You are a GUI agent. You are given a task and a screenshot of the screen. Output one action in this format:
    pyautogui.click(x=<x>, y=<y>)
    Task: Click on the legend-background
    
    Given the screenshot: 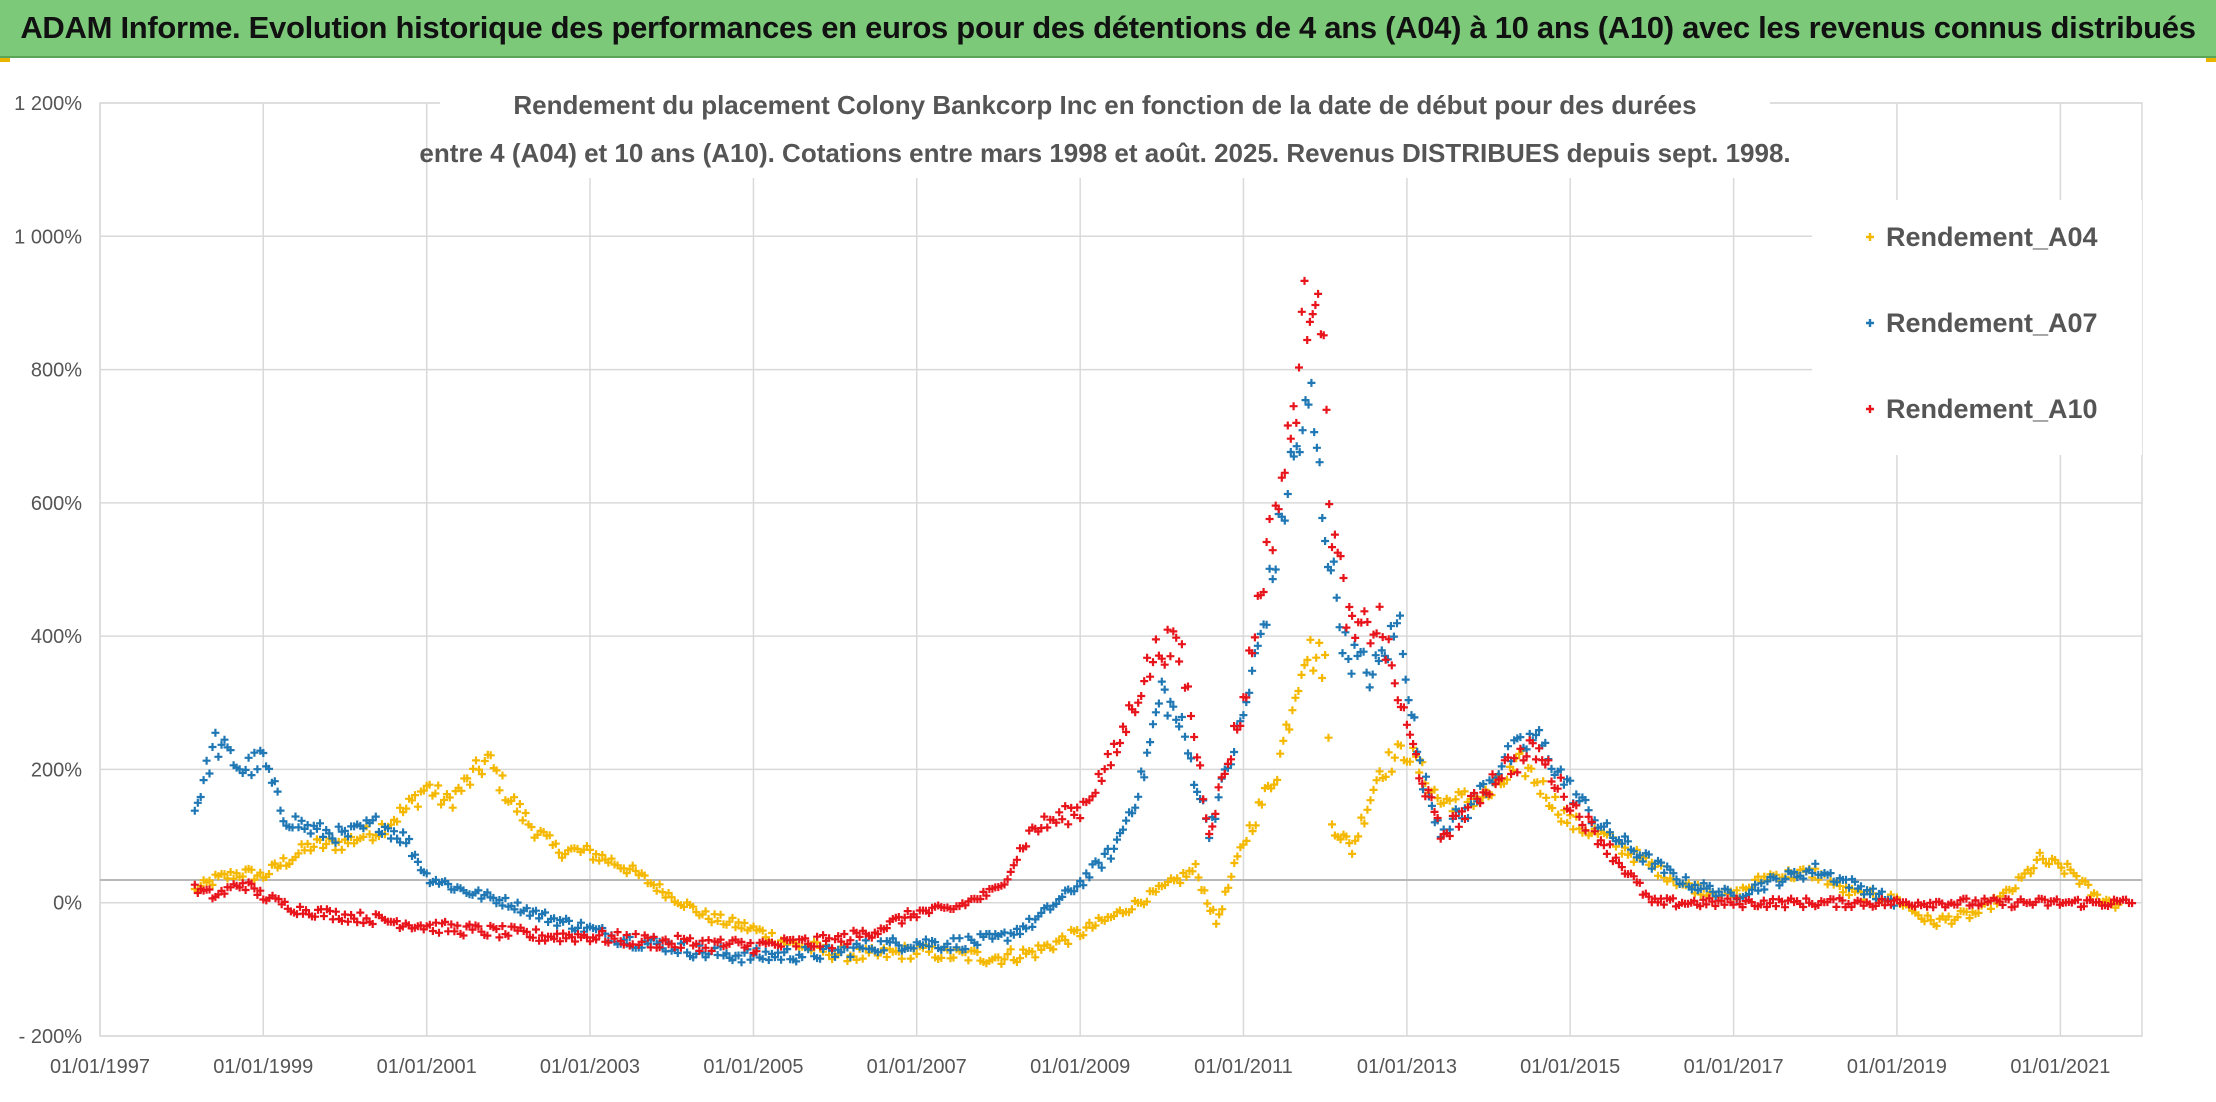 What is the action you would take?
    pyautogui.click(x=1977, y=327)
    